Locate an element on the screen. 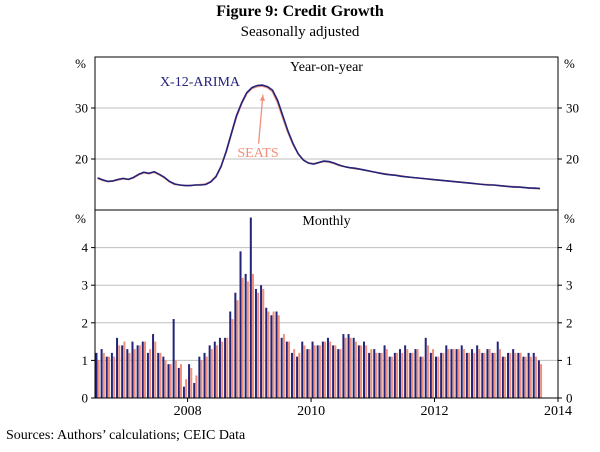  x-tick-label: 2008 is located at coordinates (188, 411).